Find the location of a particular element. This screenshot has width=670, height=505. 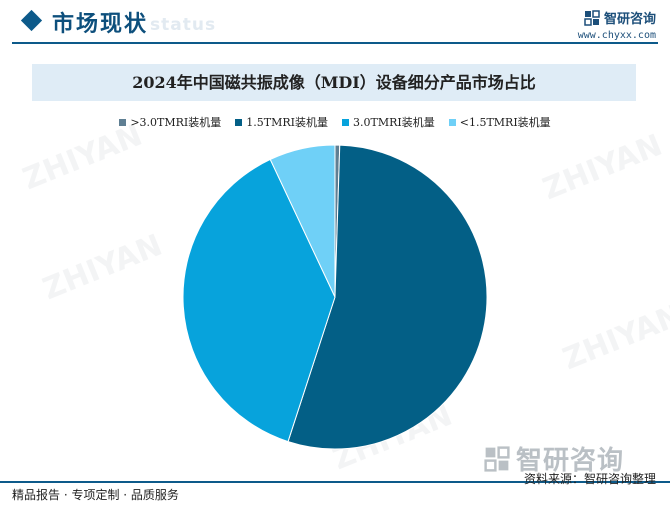

brand-name: 智研咨询 is located at coordinates (629, 19).